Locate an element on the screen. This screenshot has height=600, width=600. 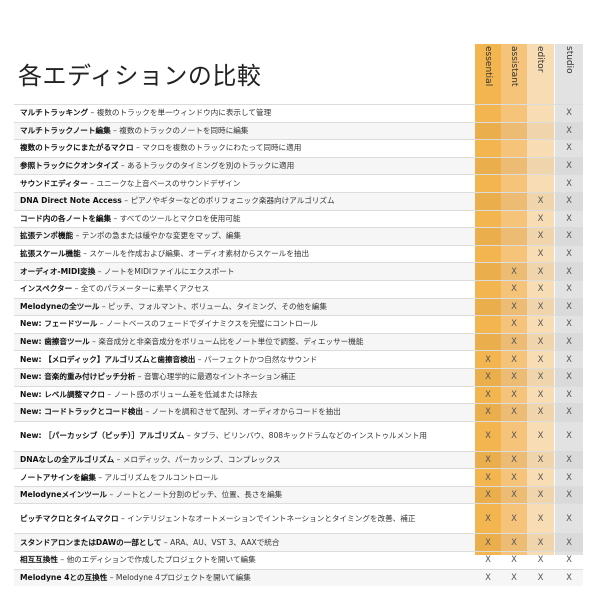
feature-name: マルチトラッキング is located at coordinates (54, 113).